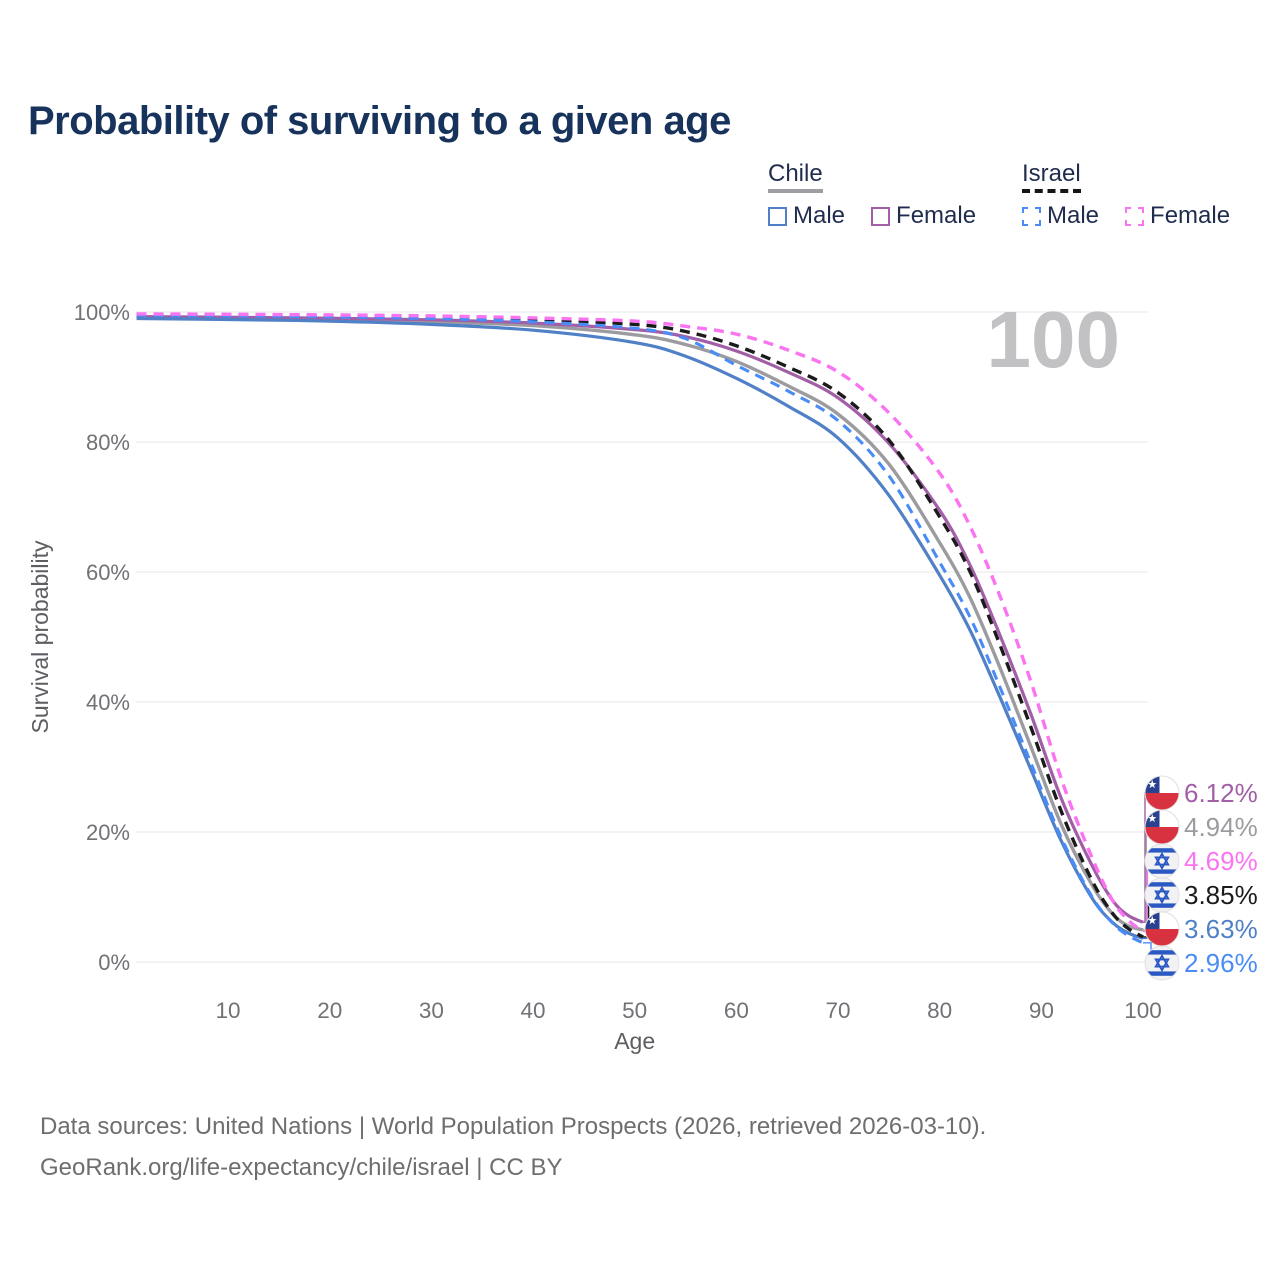 Image resolution: width=1280 pixels, height=1280 pixels. Describe the element at coordinates (1135, 216) in the screenshot. I see `legend-swatch-israel-female` at that location.